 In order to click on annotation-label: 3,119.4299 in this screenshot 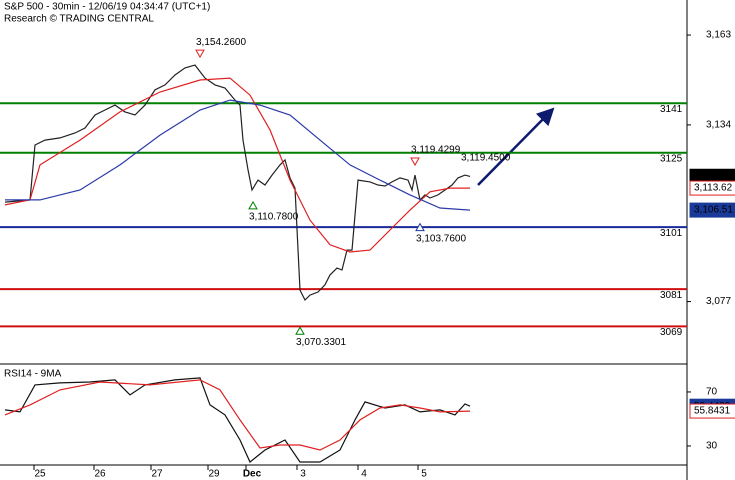, I will do `click(436, 150)`.